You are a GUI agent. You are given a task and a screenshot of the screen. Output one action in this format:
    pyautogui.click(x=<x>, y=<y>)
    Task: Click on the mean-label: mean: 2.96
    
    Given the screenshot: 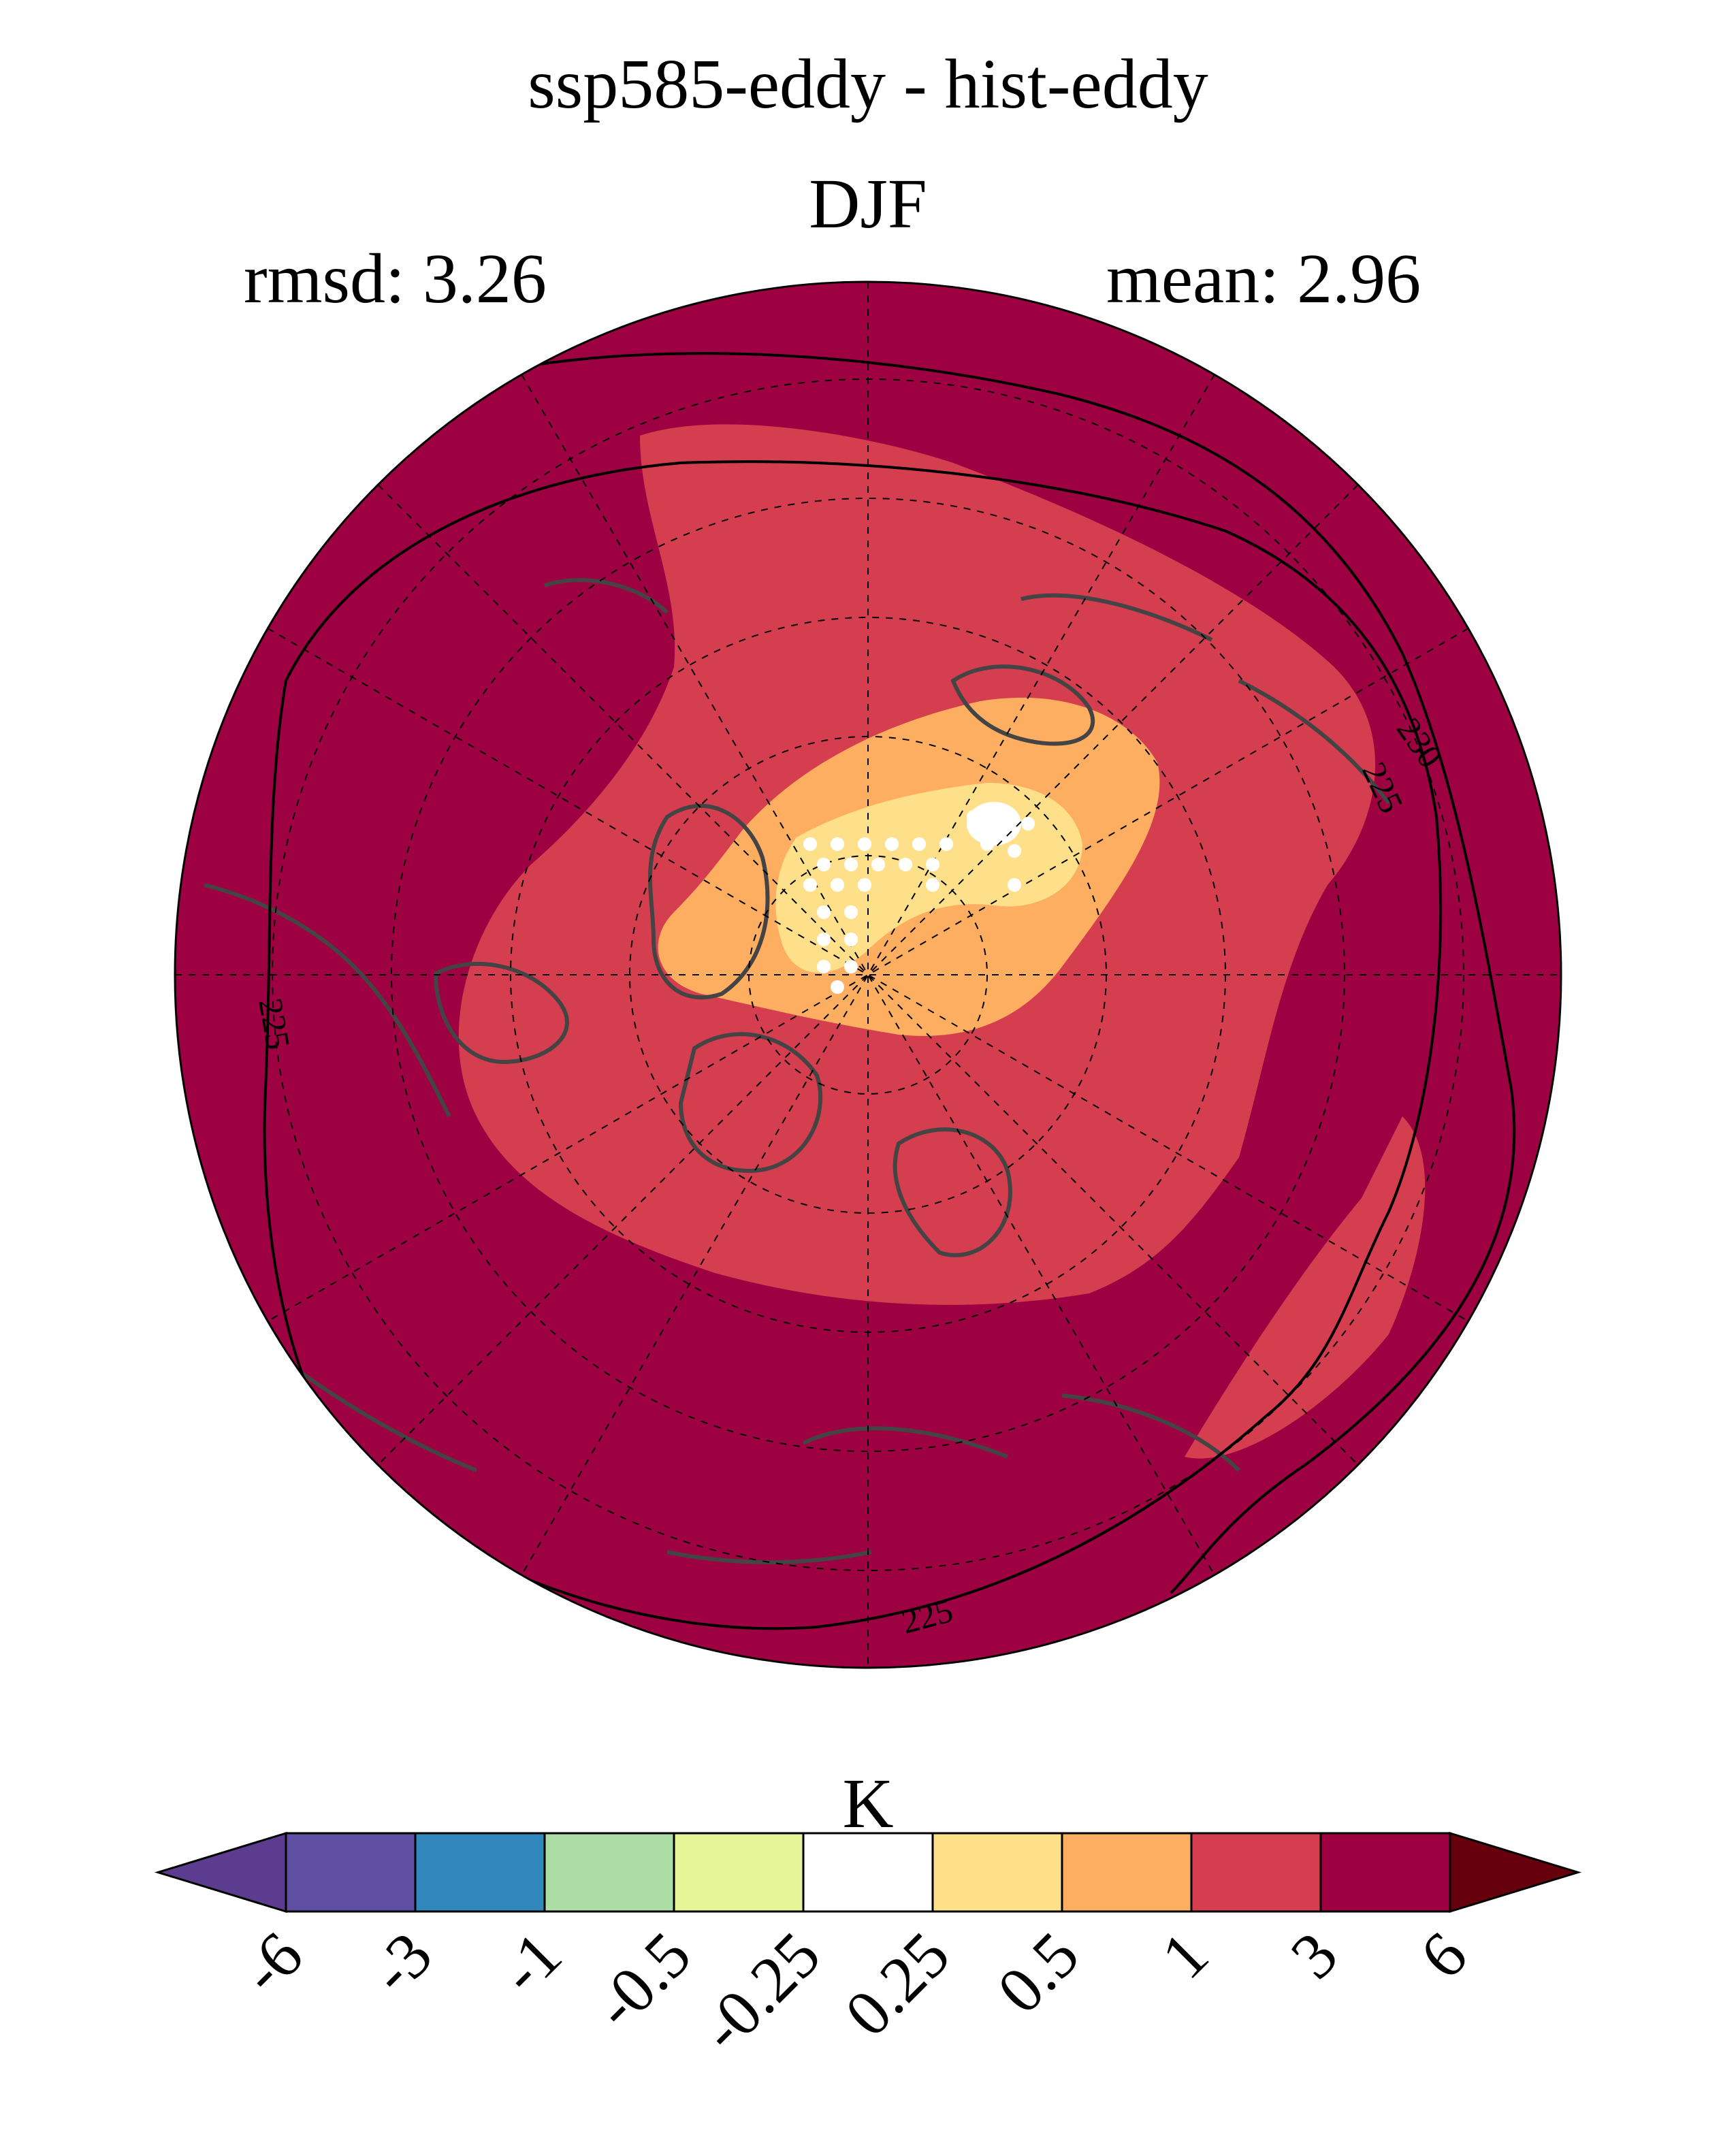 What is the action you would take?
    pyautogui.click(x=1263, y=279)
    